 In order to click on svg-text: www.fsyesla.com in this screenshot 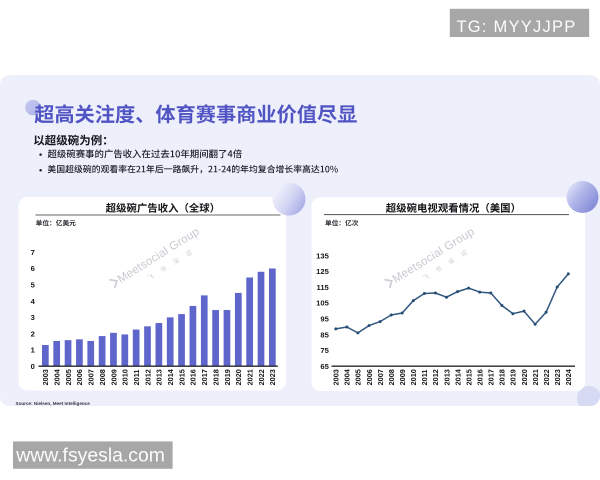, I will do `click(90, 456)`.